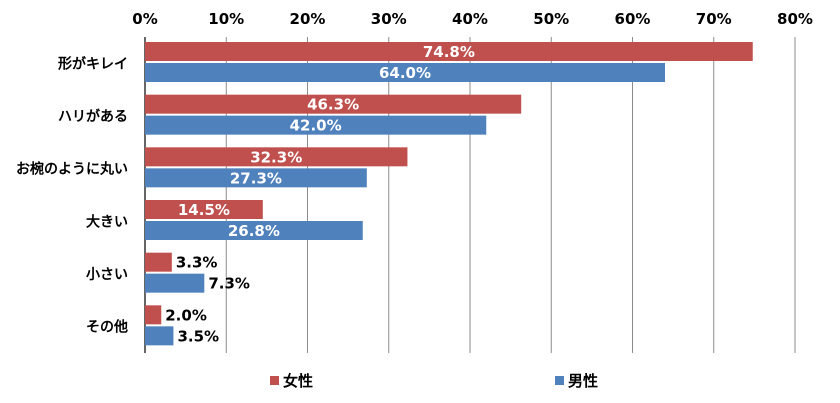 The height and width of the screenshot is (403, 840). I want to click on x-tick-label: 70%, so click(714, 19).